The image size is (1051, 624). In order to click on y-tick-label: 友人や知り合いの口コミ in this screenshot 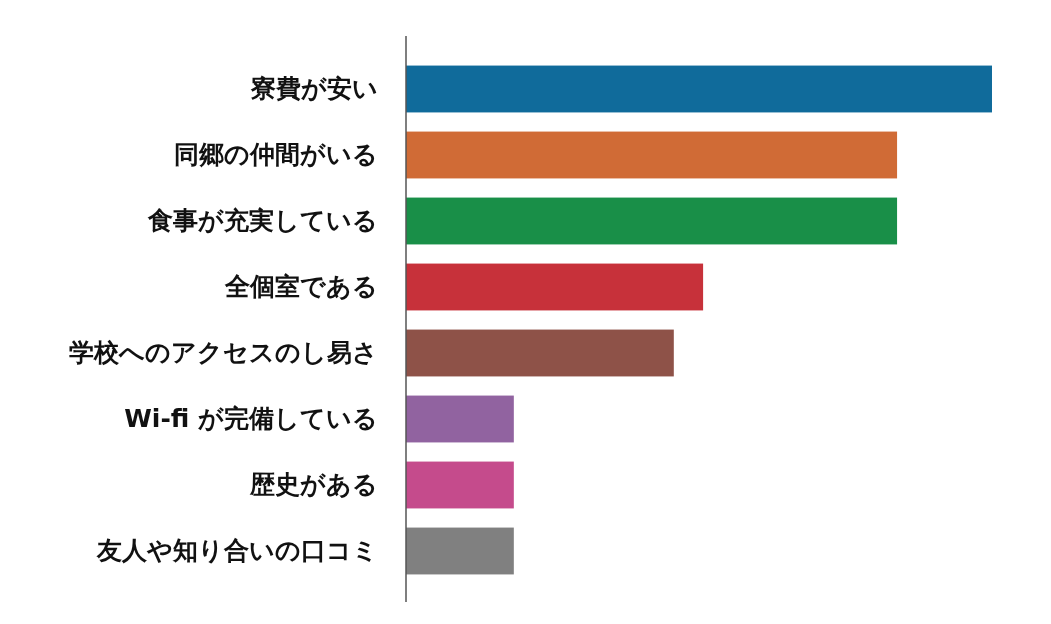, I will do `click(237, 550)`.